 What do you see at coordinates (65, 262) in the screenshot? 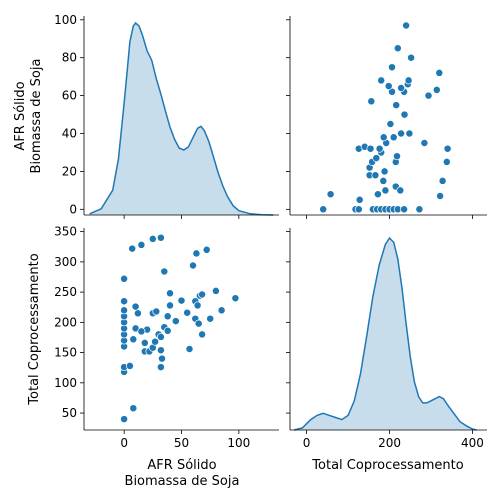
I see `ytick-total-tick-label-5: 300` at bounding box center [65, 262].